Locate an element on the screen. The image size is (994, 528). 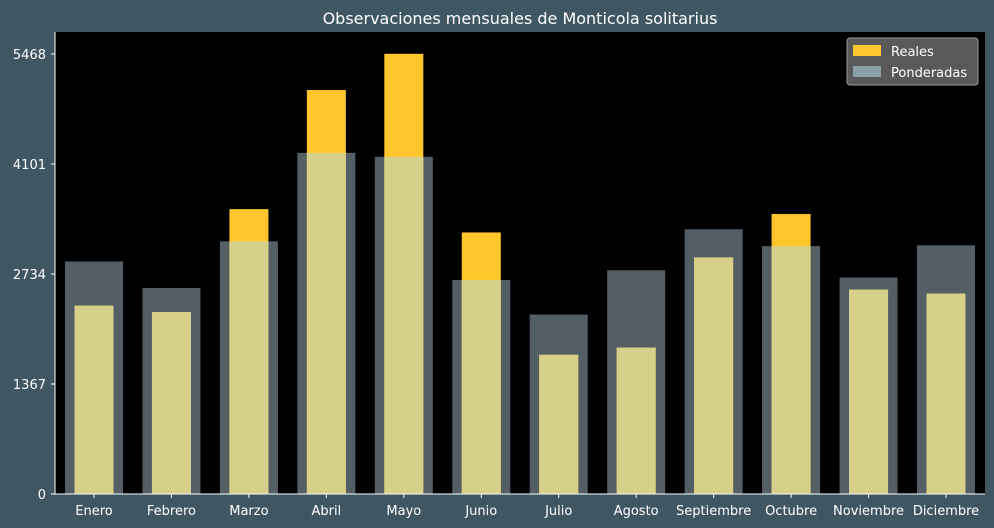
x-tick-label: Abril is located at coordinates (327, 511).